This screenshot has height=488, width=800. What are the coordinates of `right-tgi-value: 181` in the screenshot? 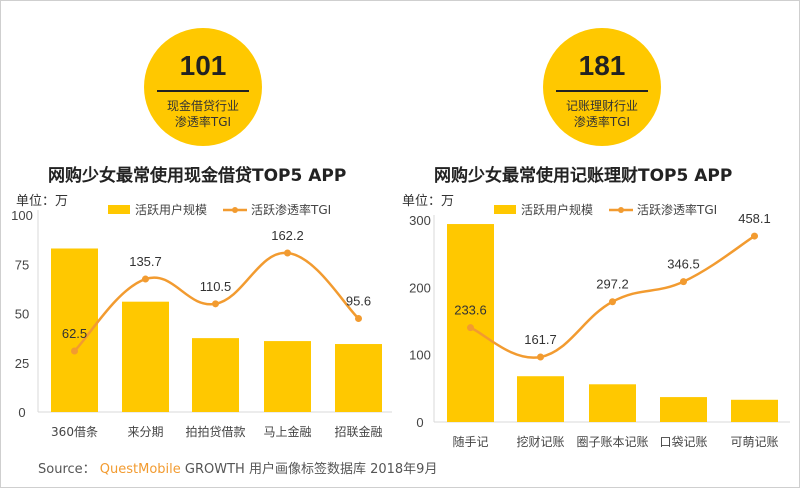 It's located at (602, 65).